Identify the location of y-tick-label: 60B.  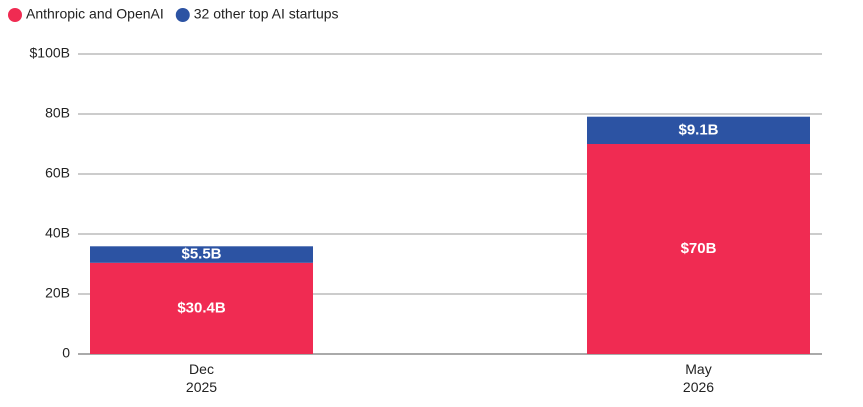
(57, 173).